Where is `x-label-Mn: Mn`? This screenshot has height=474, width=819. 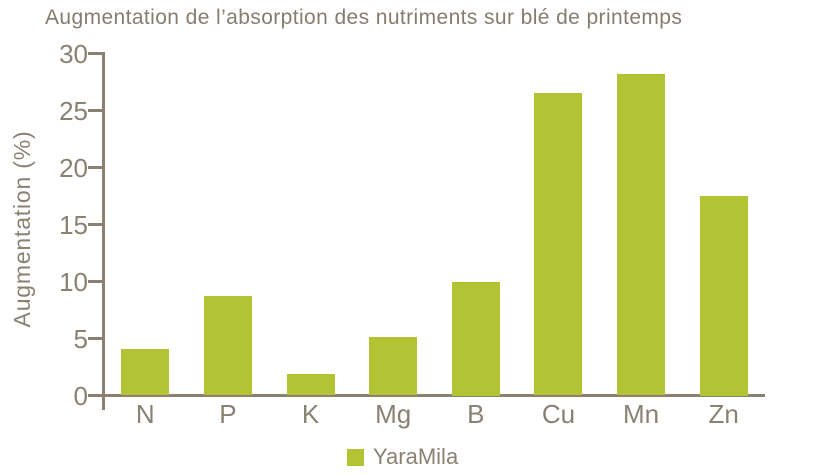
x-label-Mn: Mn is located at coordinates (641, 414).